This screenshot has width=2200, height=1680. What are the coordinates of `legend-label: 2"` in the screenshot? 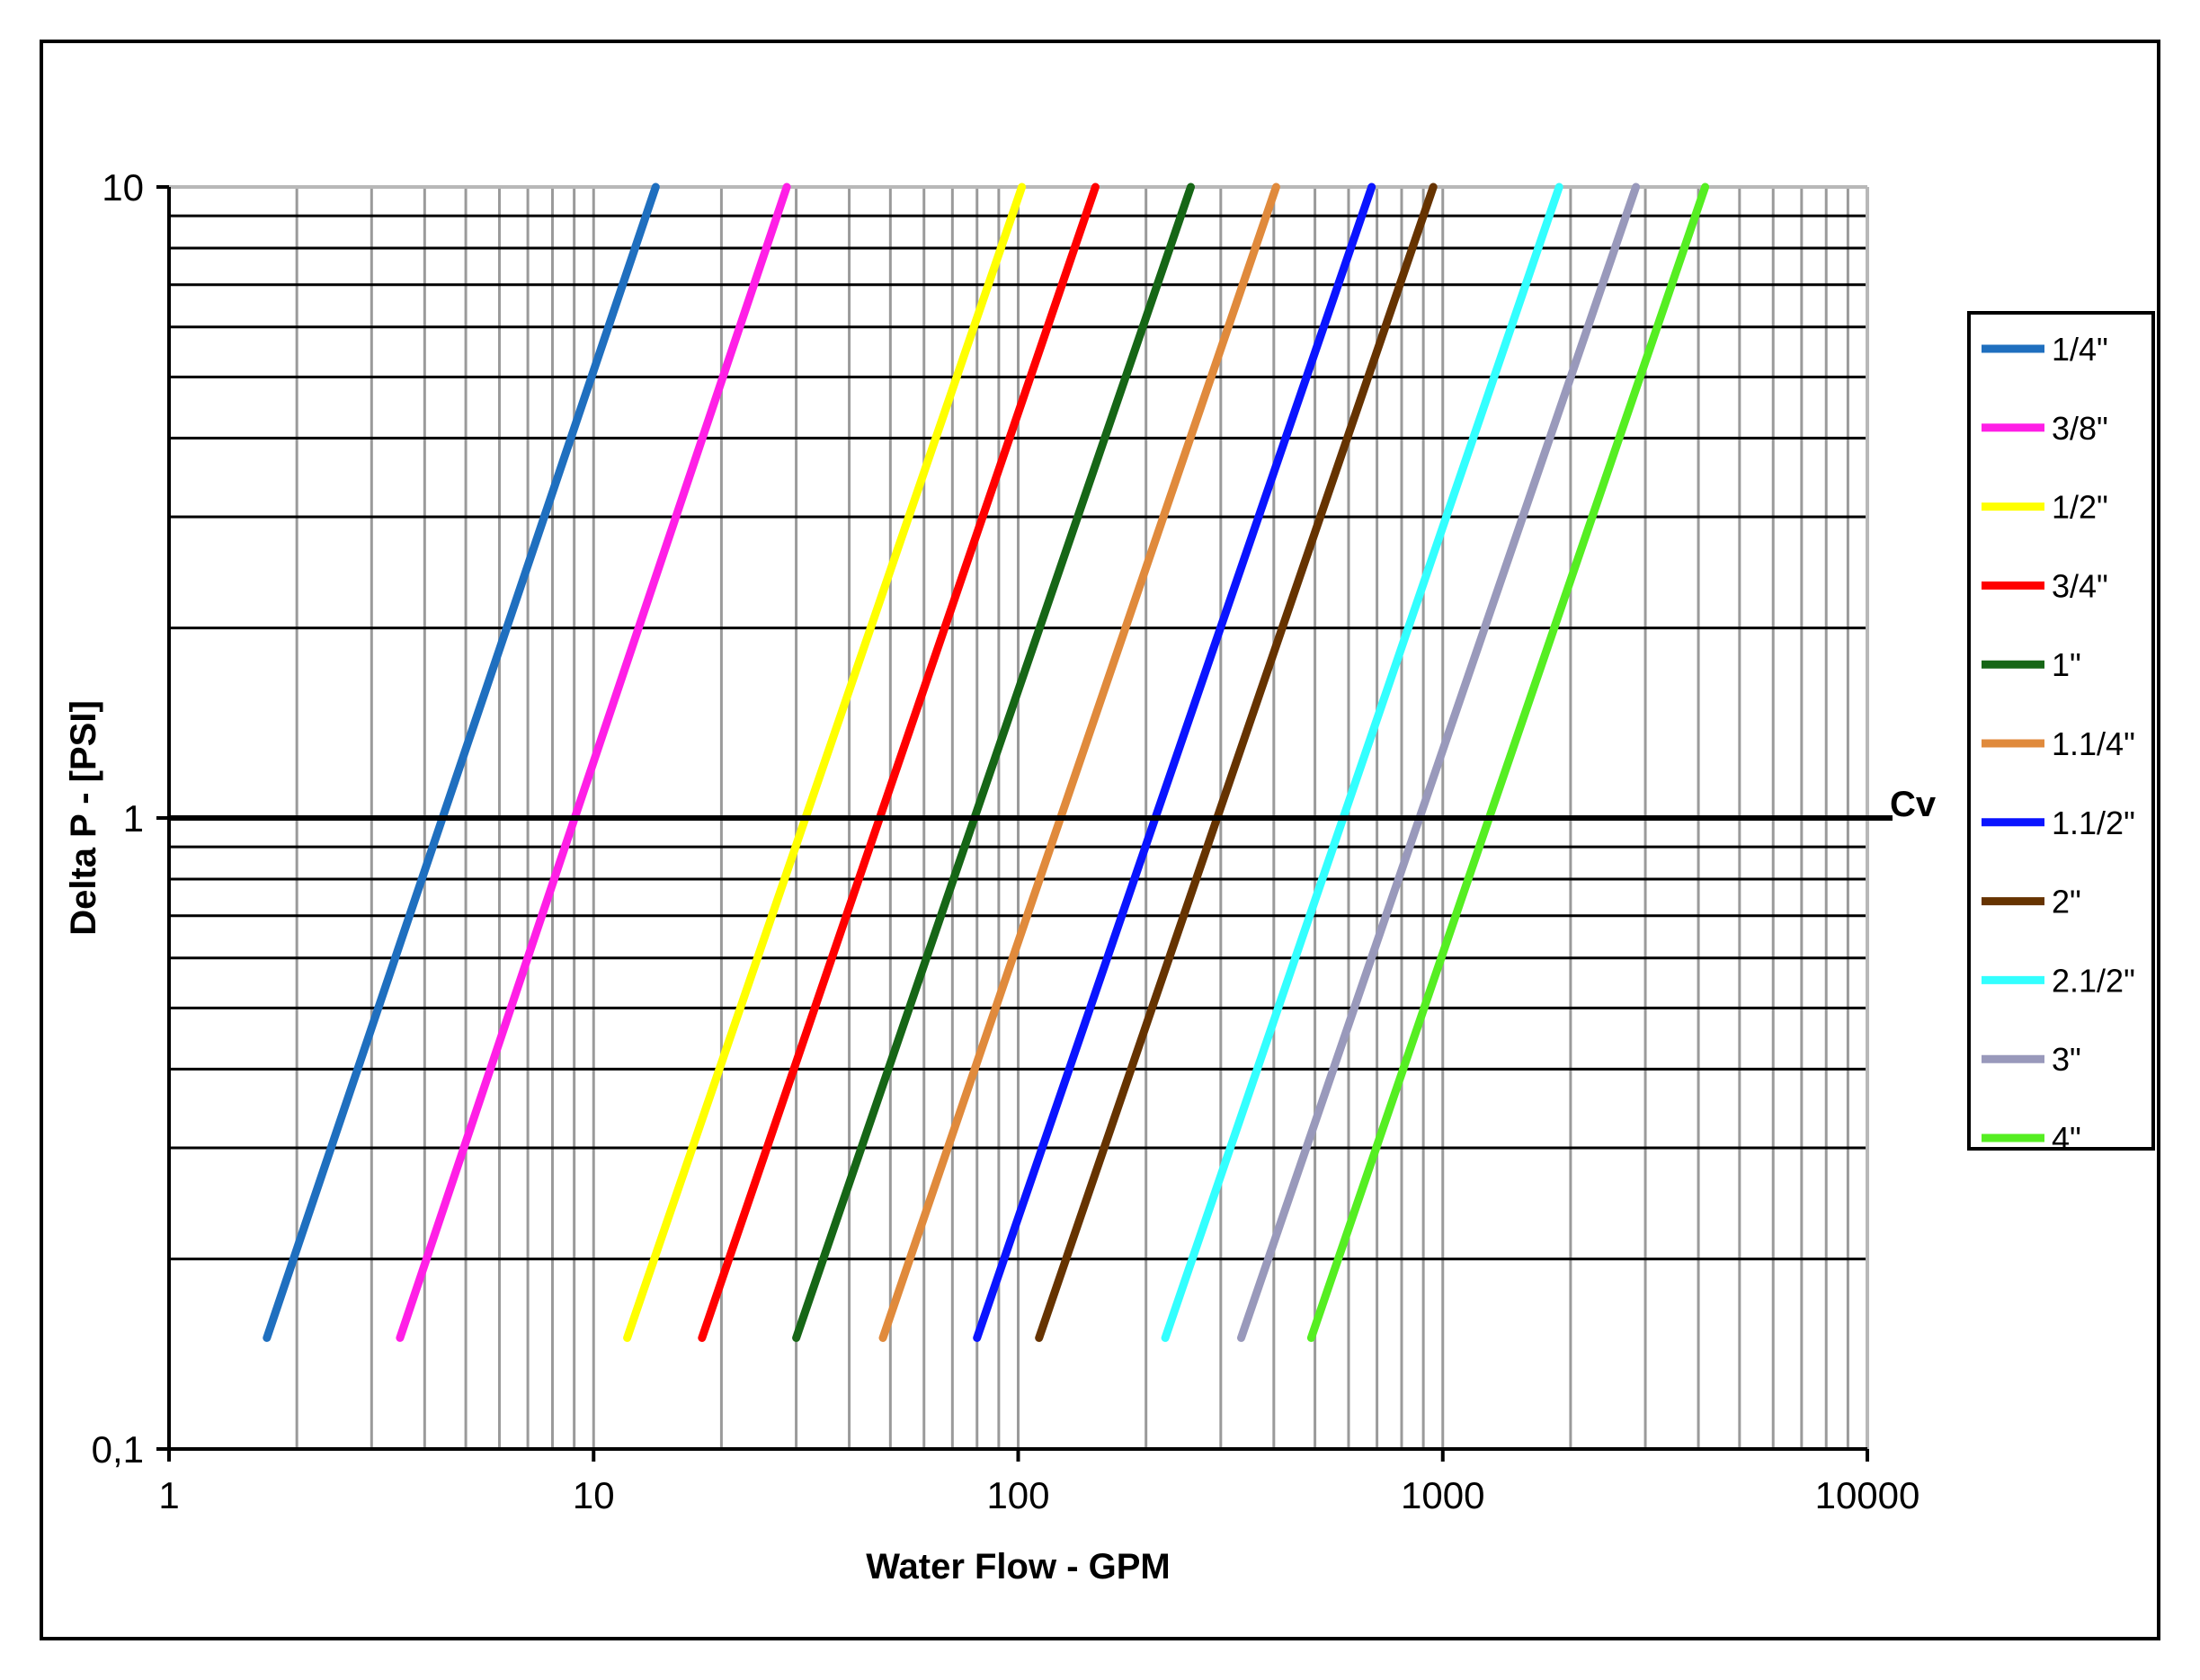 It's located at (2066, 902).